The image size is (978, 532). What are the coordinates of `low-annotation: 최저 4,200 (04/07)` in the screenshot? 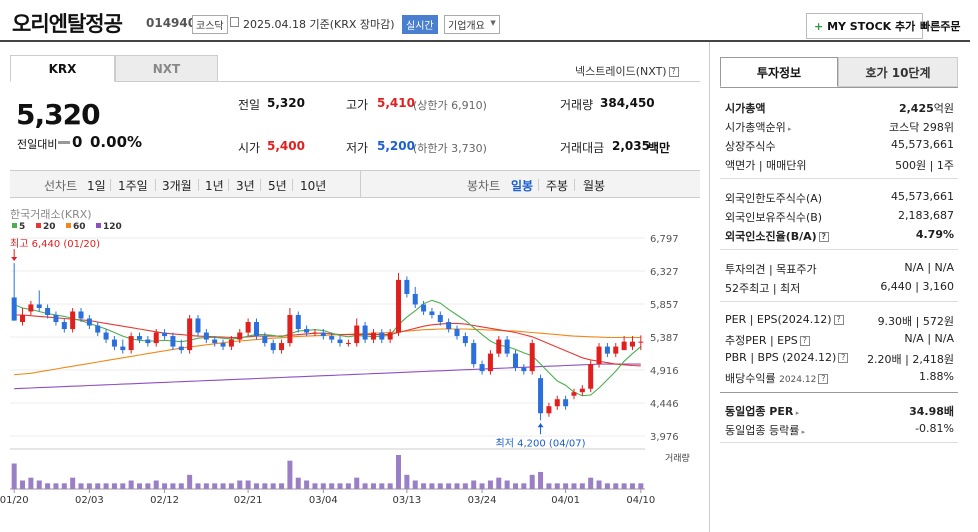 It's located at (541, 443).